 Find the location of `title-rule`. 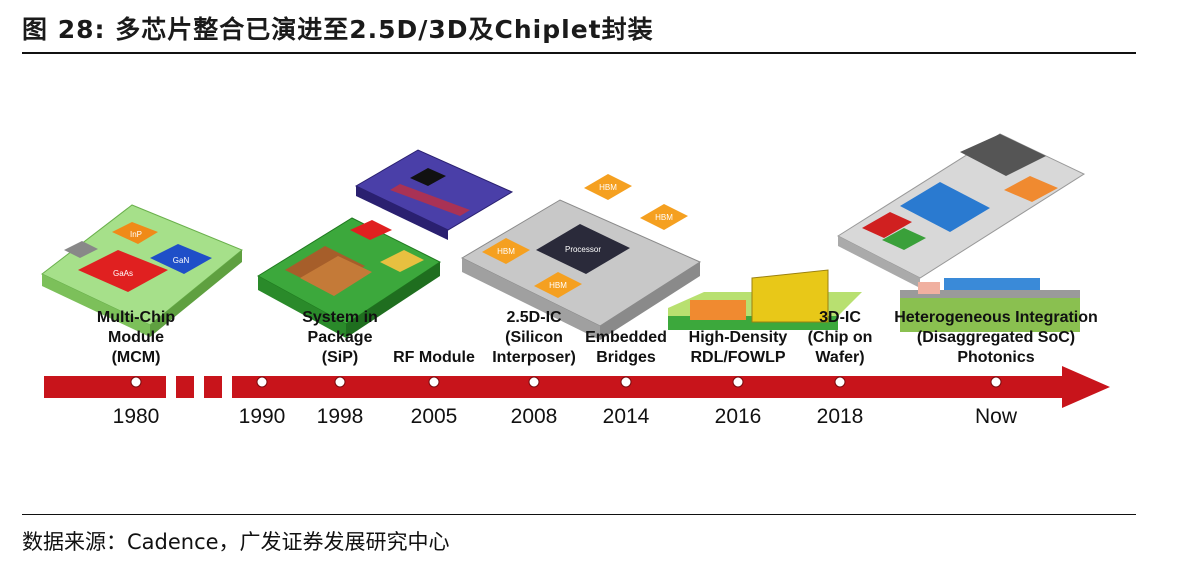

title-rule is located at coordinates (579, 53).